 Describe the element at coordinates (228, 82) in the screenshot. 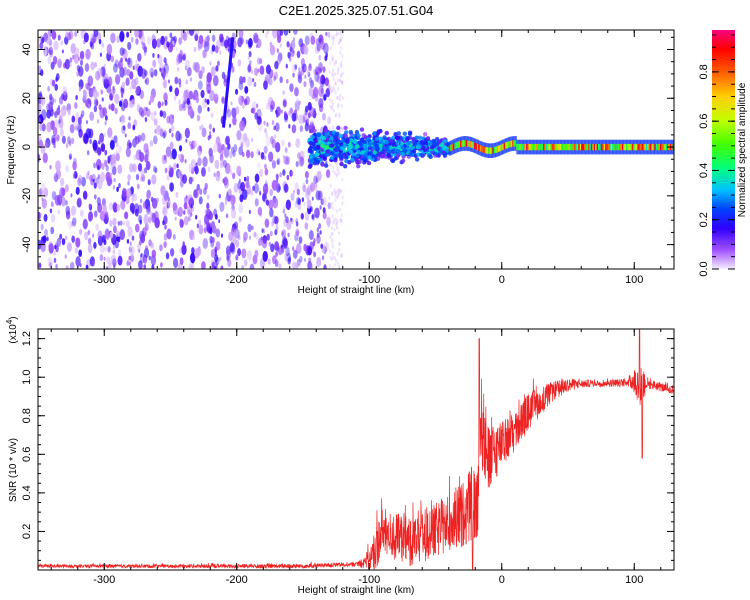

I see `spectrogram-streak` at that location.